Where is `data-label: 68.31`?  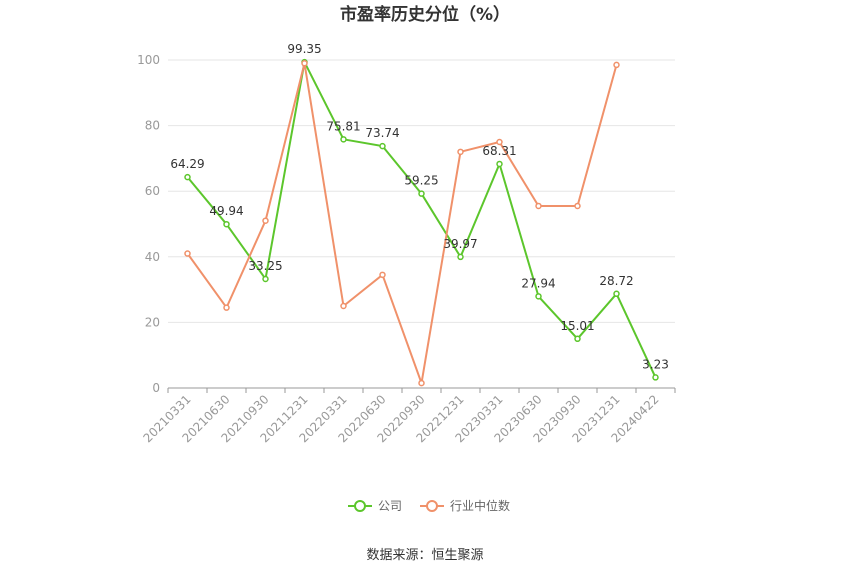 data-label: 68.31 is located at coordinates (499, 151).